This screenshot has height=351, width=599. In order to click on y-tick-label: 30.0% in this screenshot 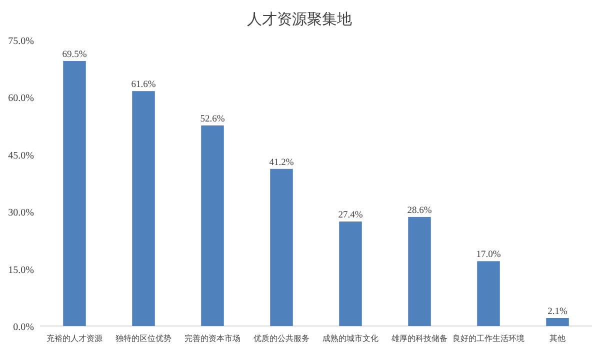, I will do `click(21, 213)`.